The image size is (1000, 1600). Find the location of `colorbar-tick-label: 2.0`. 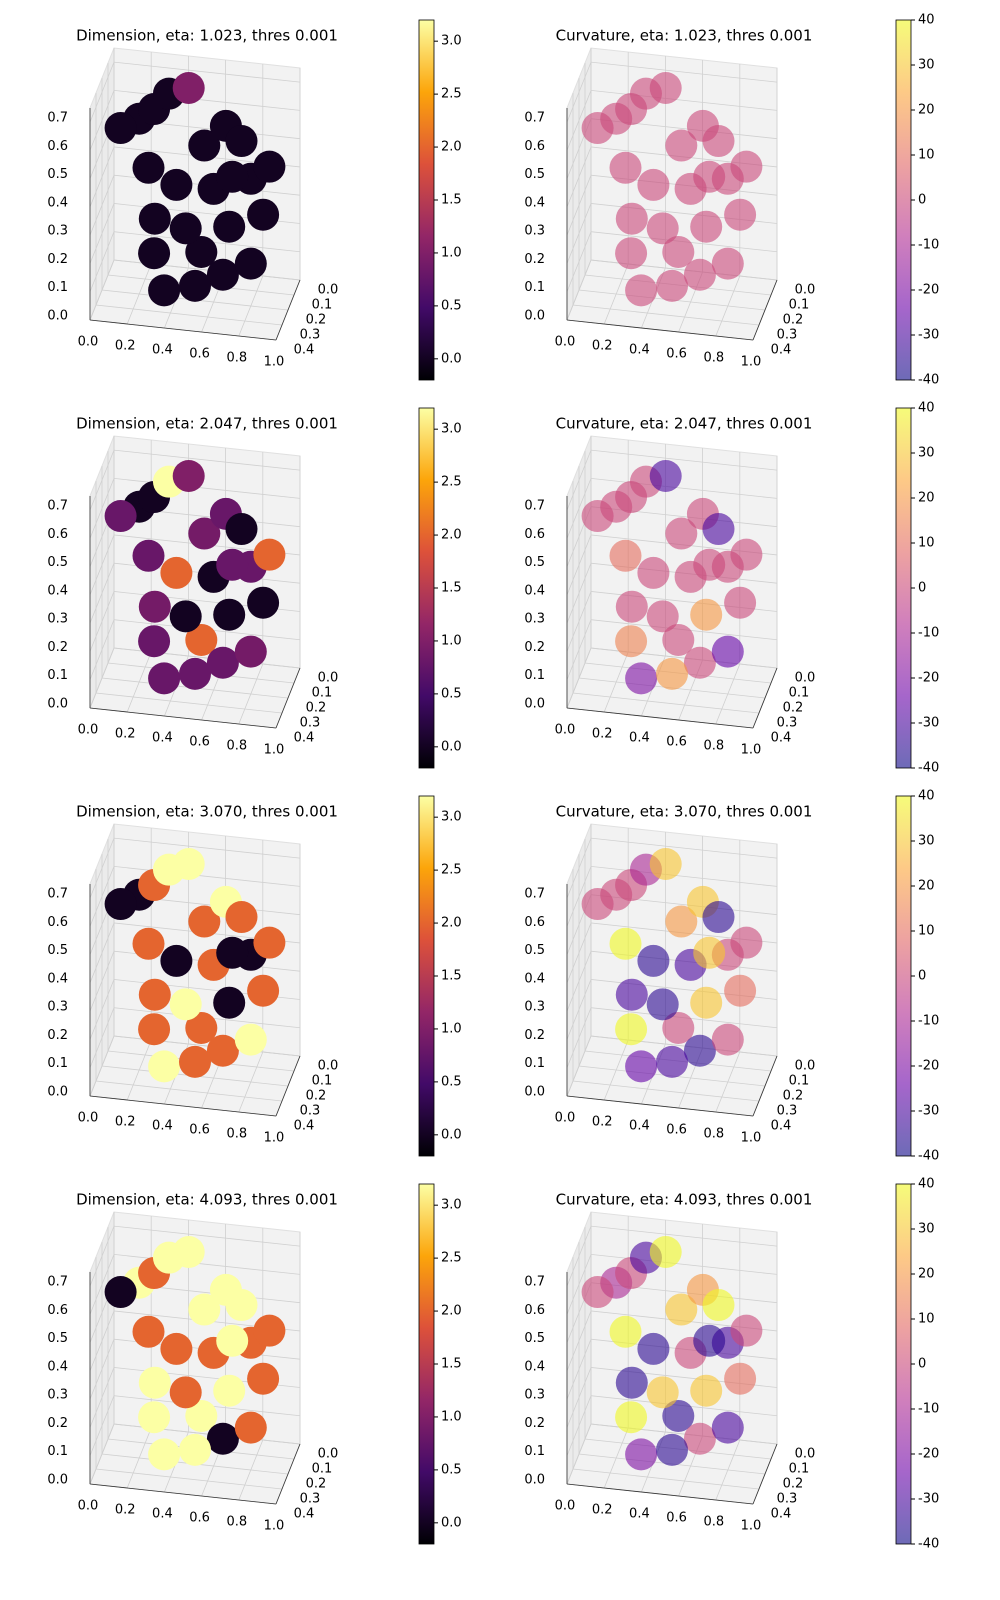

colorbar-tick-label: 2.0 is located at coordinates (451, 147).